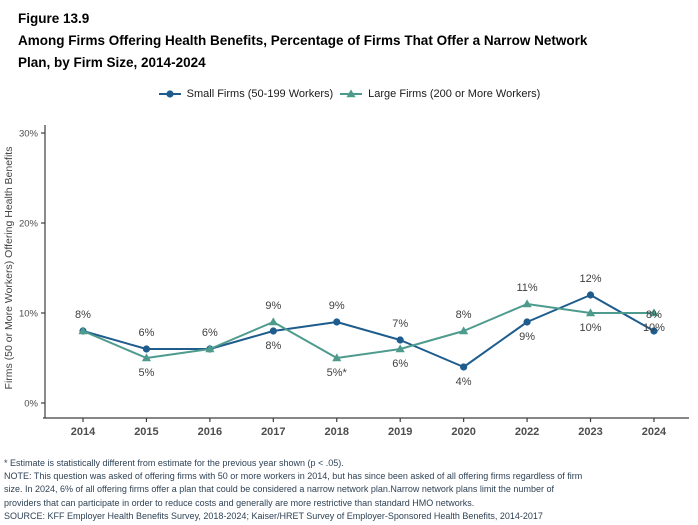 The height and width of the screenshot is (525, 698). I want to click on x-tick-label-2024: 2024, so click(654, 432).